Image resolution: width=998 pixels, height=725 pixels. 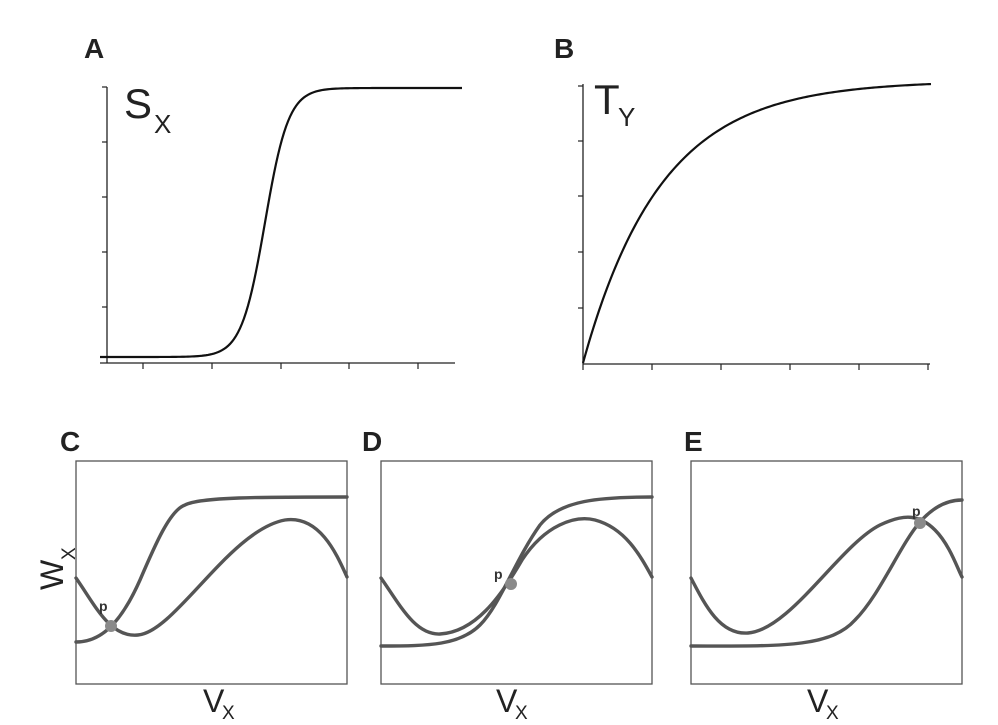 What do you see at coordinates (260, 227) in the screenshot?
I see `panel-a-ticks` at bounding box center [260, 227].